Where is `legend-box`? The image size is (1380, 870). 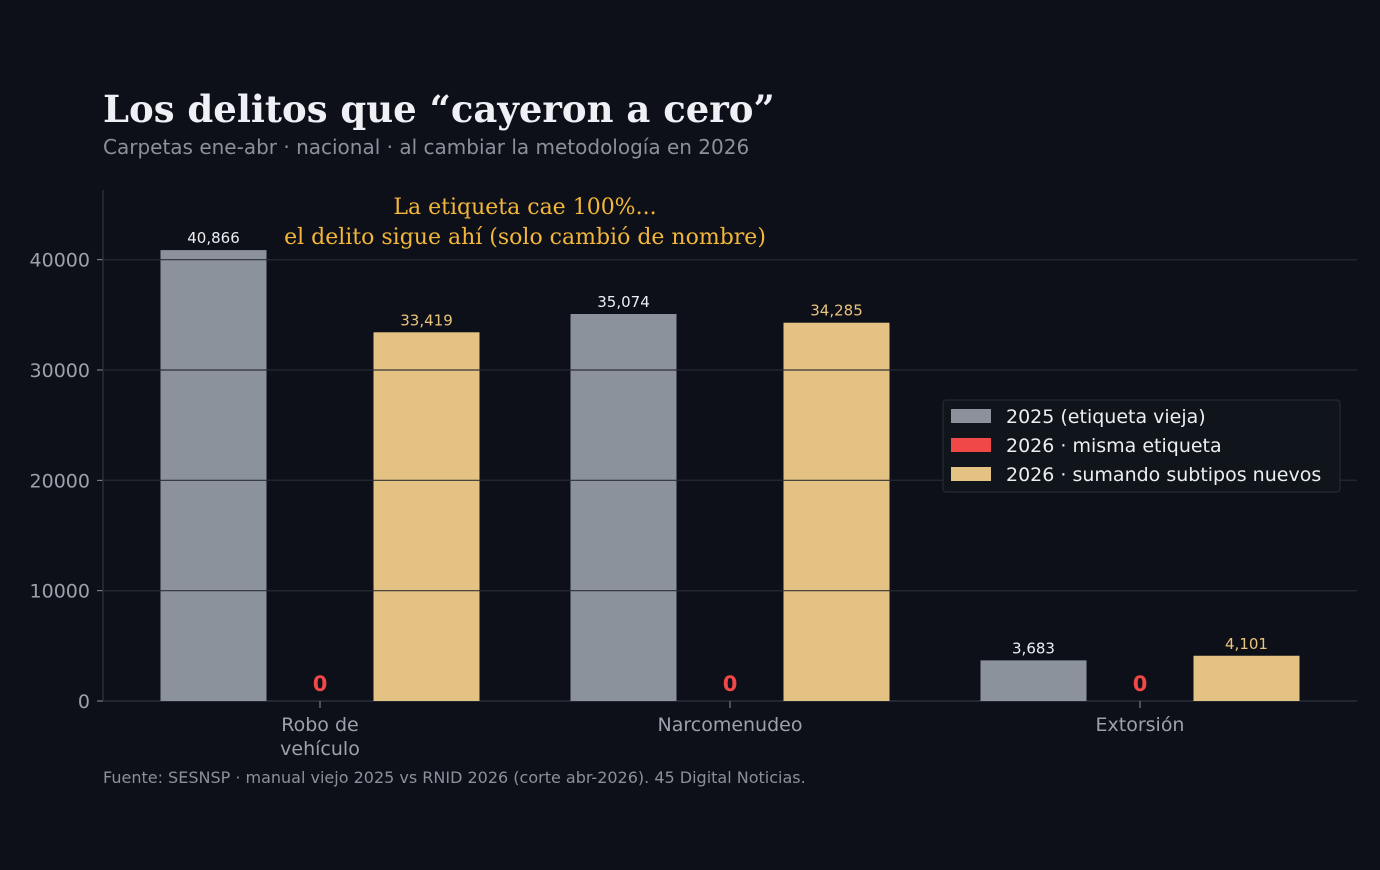 legend-box is located at coordinates (1141, 446).